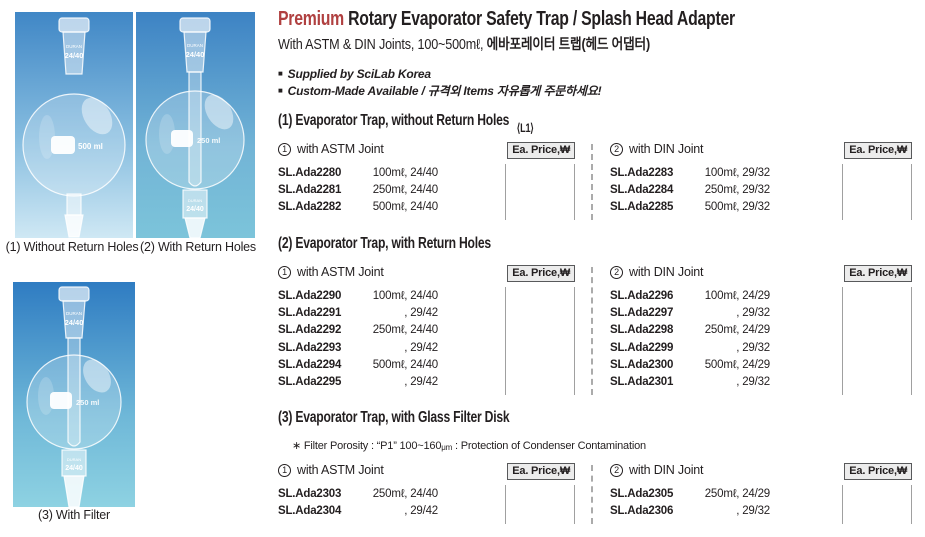 This screenshot has width=925, height=537. I want to click on catalog-number: SL.Ada2297, so click(642, 312).